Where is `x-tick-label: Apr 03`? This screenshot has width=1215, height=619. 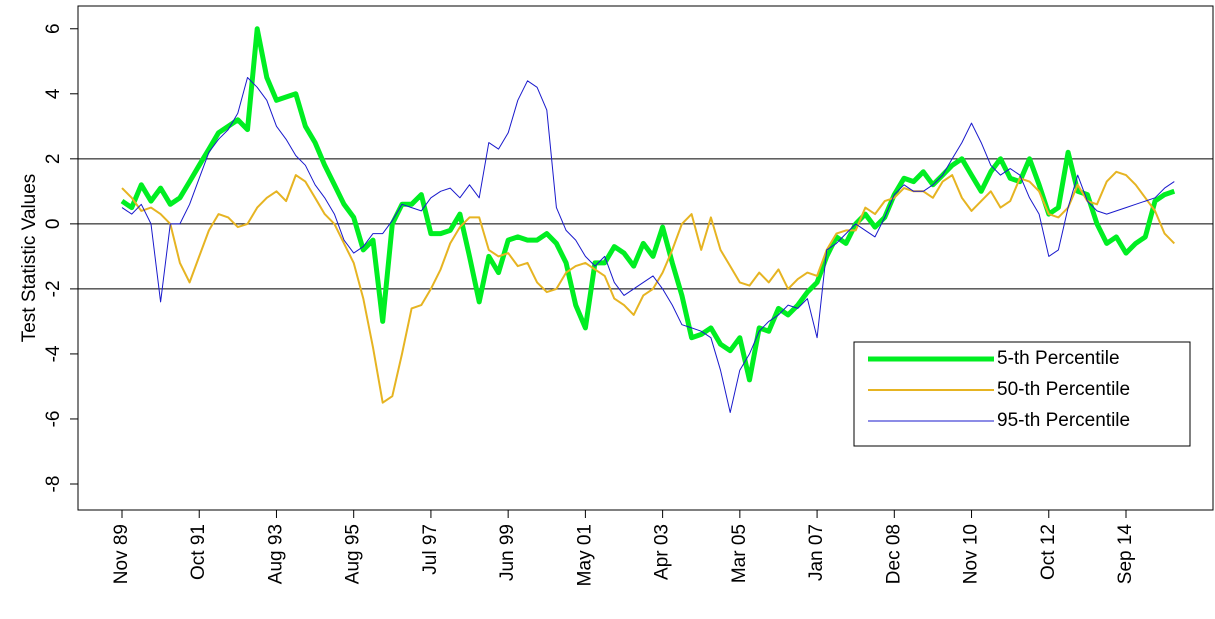 x-tick-label: Apr 03 is located at coordinates (662, 552).